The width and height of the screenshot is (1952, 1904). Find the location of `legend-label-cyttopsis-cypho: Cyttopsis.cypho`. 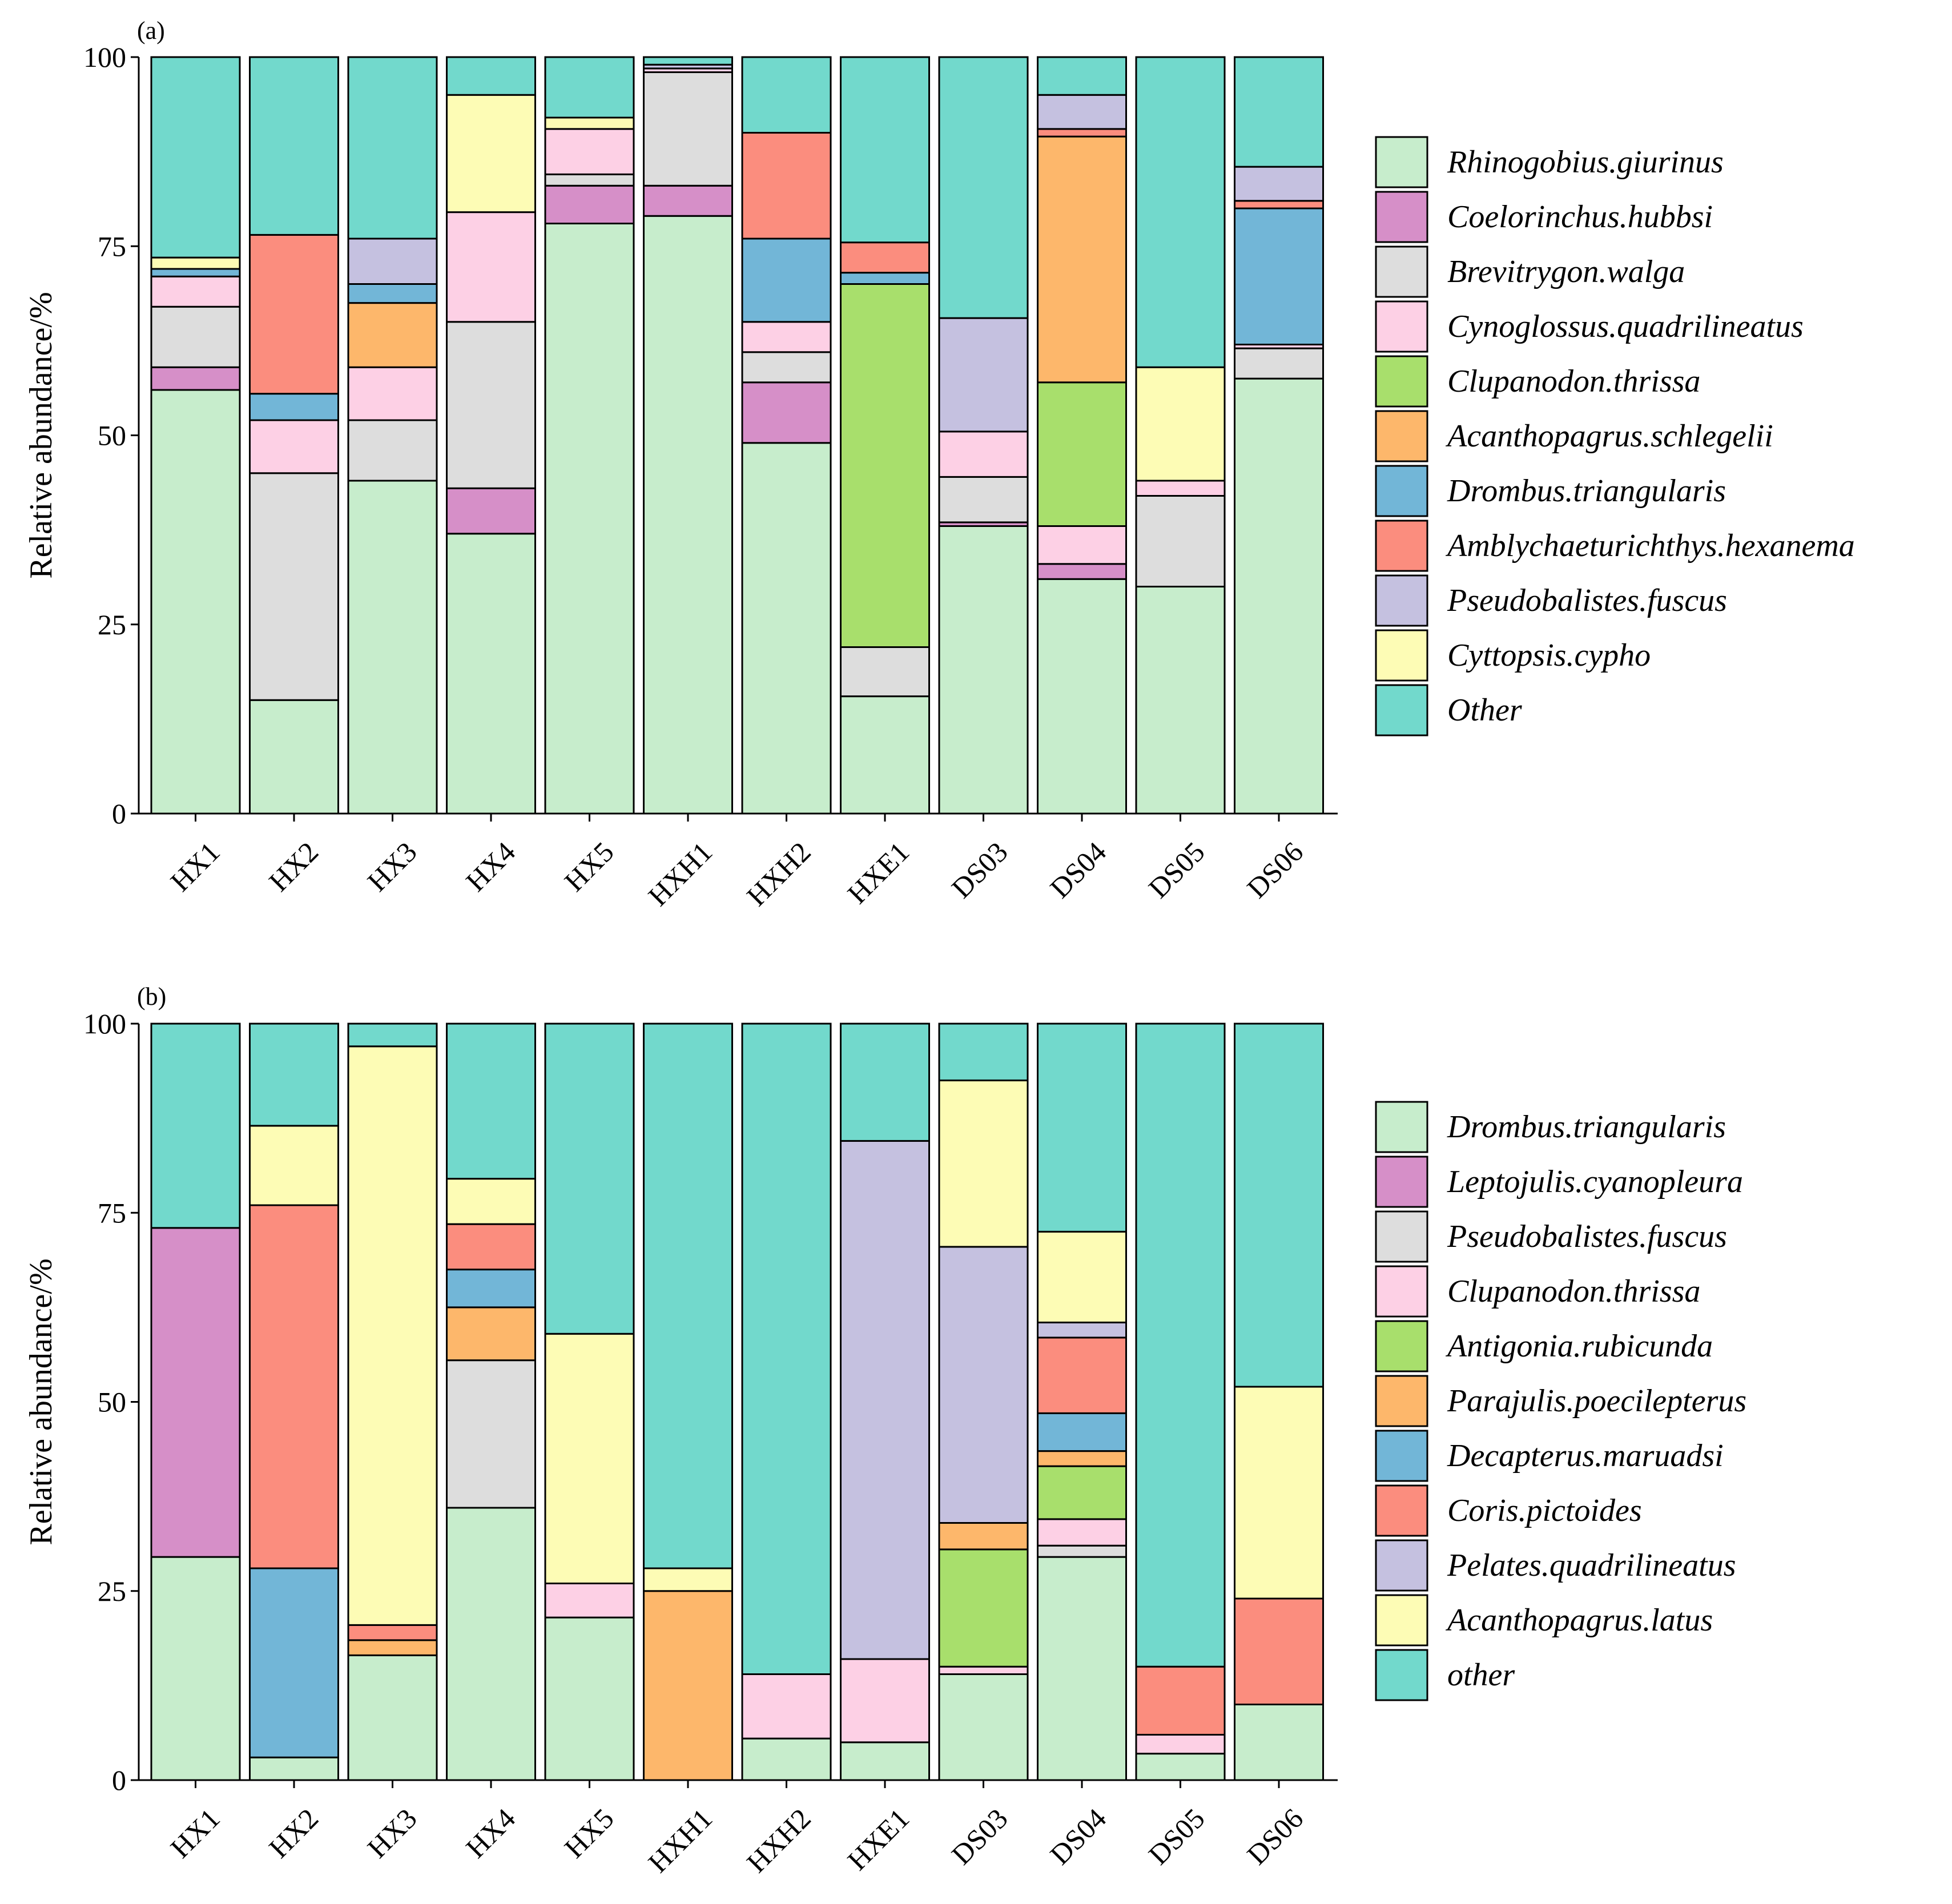

legend-label-cyttopsis-cypho: Cyttopsis.cypho is located at coordinates (1549, 655).